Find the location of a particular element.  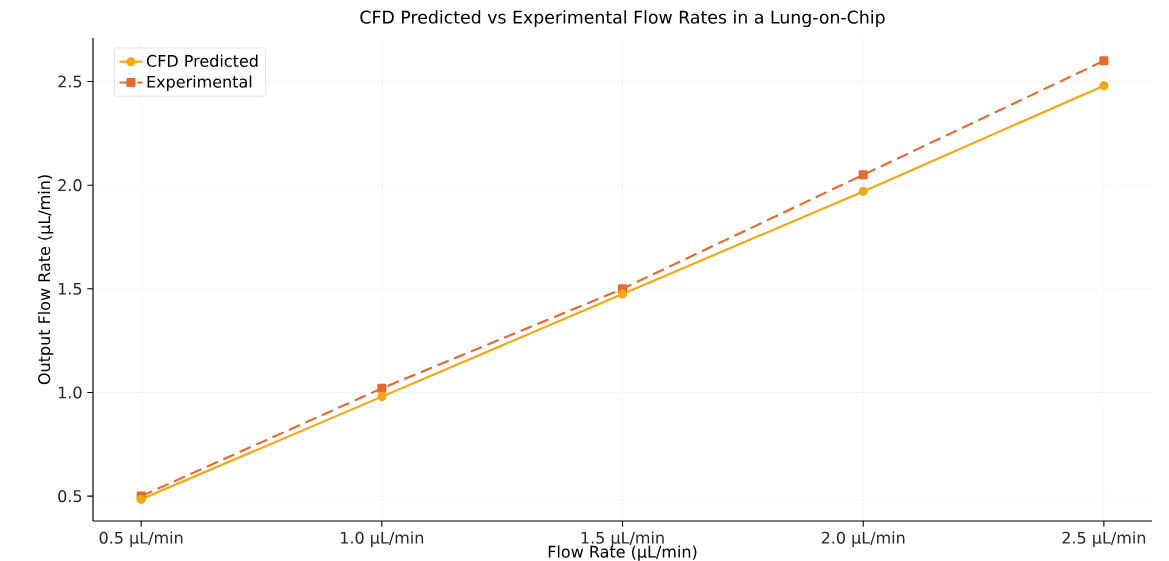

y-tick-label: 2.5 is located at coordinates (70, 81).